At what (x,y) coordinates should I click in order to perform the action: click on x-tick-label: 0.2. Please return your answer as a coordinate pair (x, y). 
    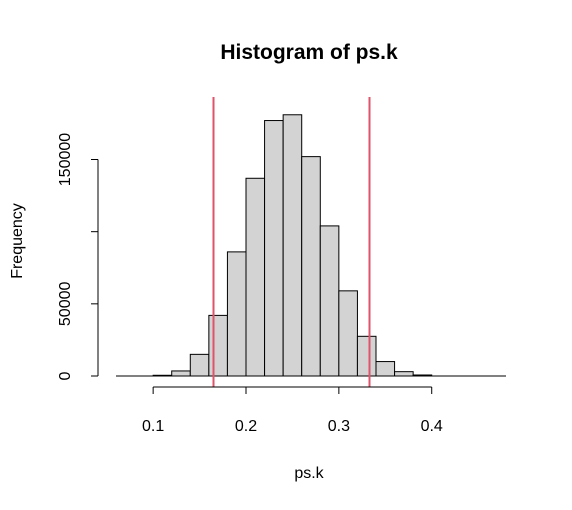
    Looking at the image, I should click on (246, 426).